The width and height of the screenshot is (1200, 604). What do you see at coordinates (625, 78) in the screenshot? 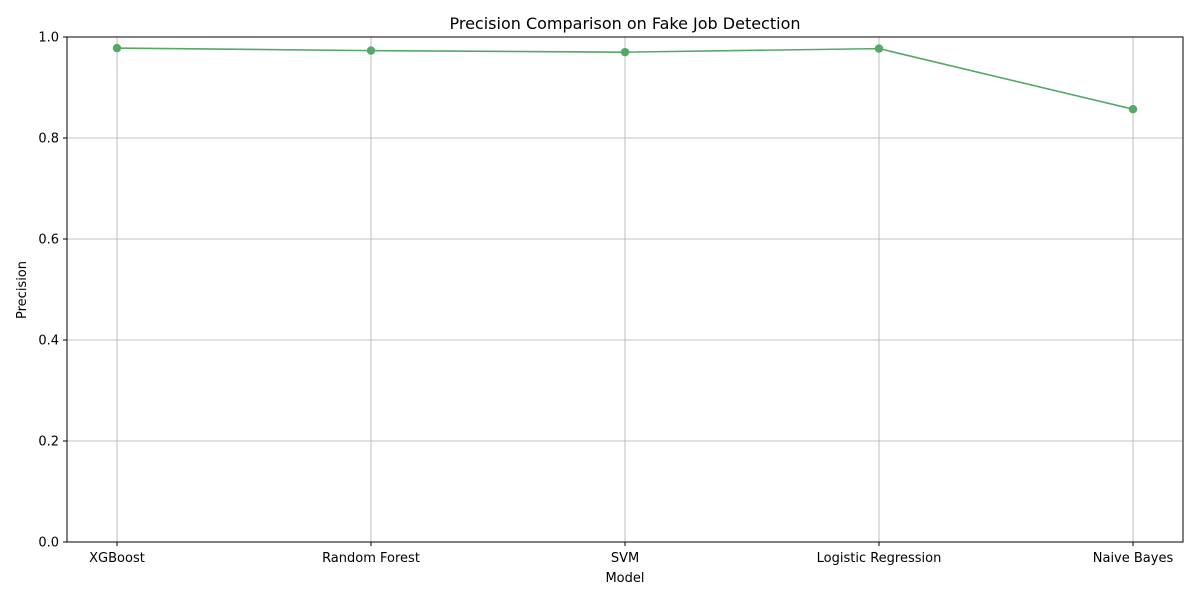
I see `series-layer` at bounding box center [625, 78].